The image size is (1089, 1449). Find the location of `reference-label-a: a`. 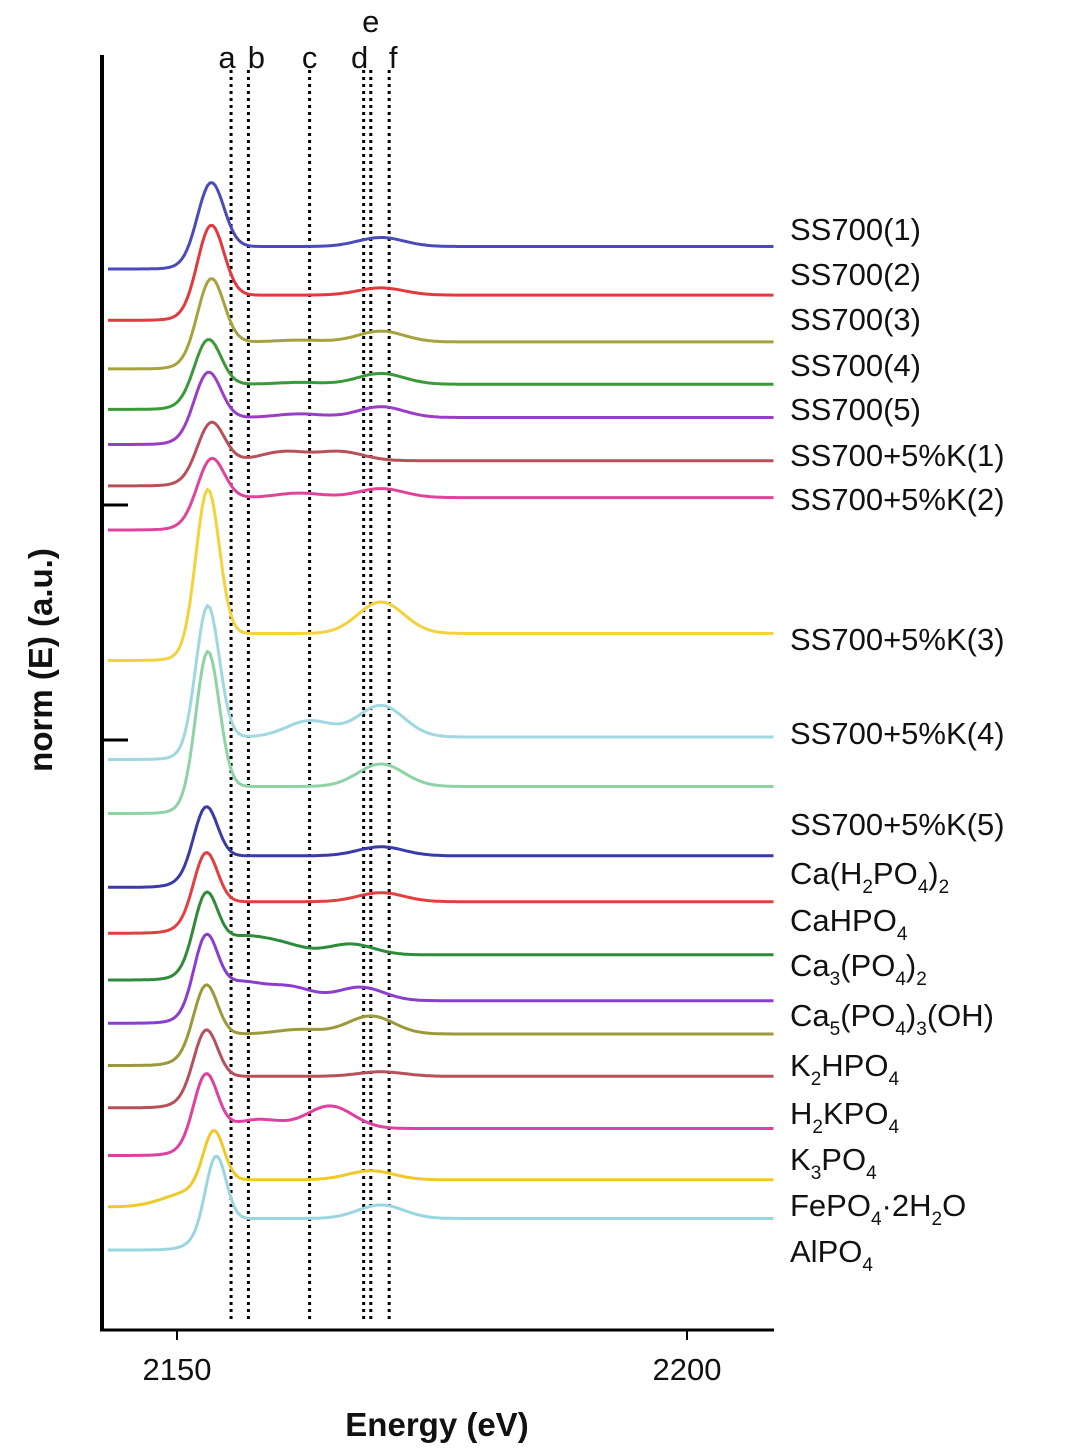

reference-label-a: a is located at coordinates (227, 57).